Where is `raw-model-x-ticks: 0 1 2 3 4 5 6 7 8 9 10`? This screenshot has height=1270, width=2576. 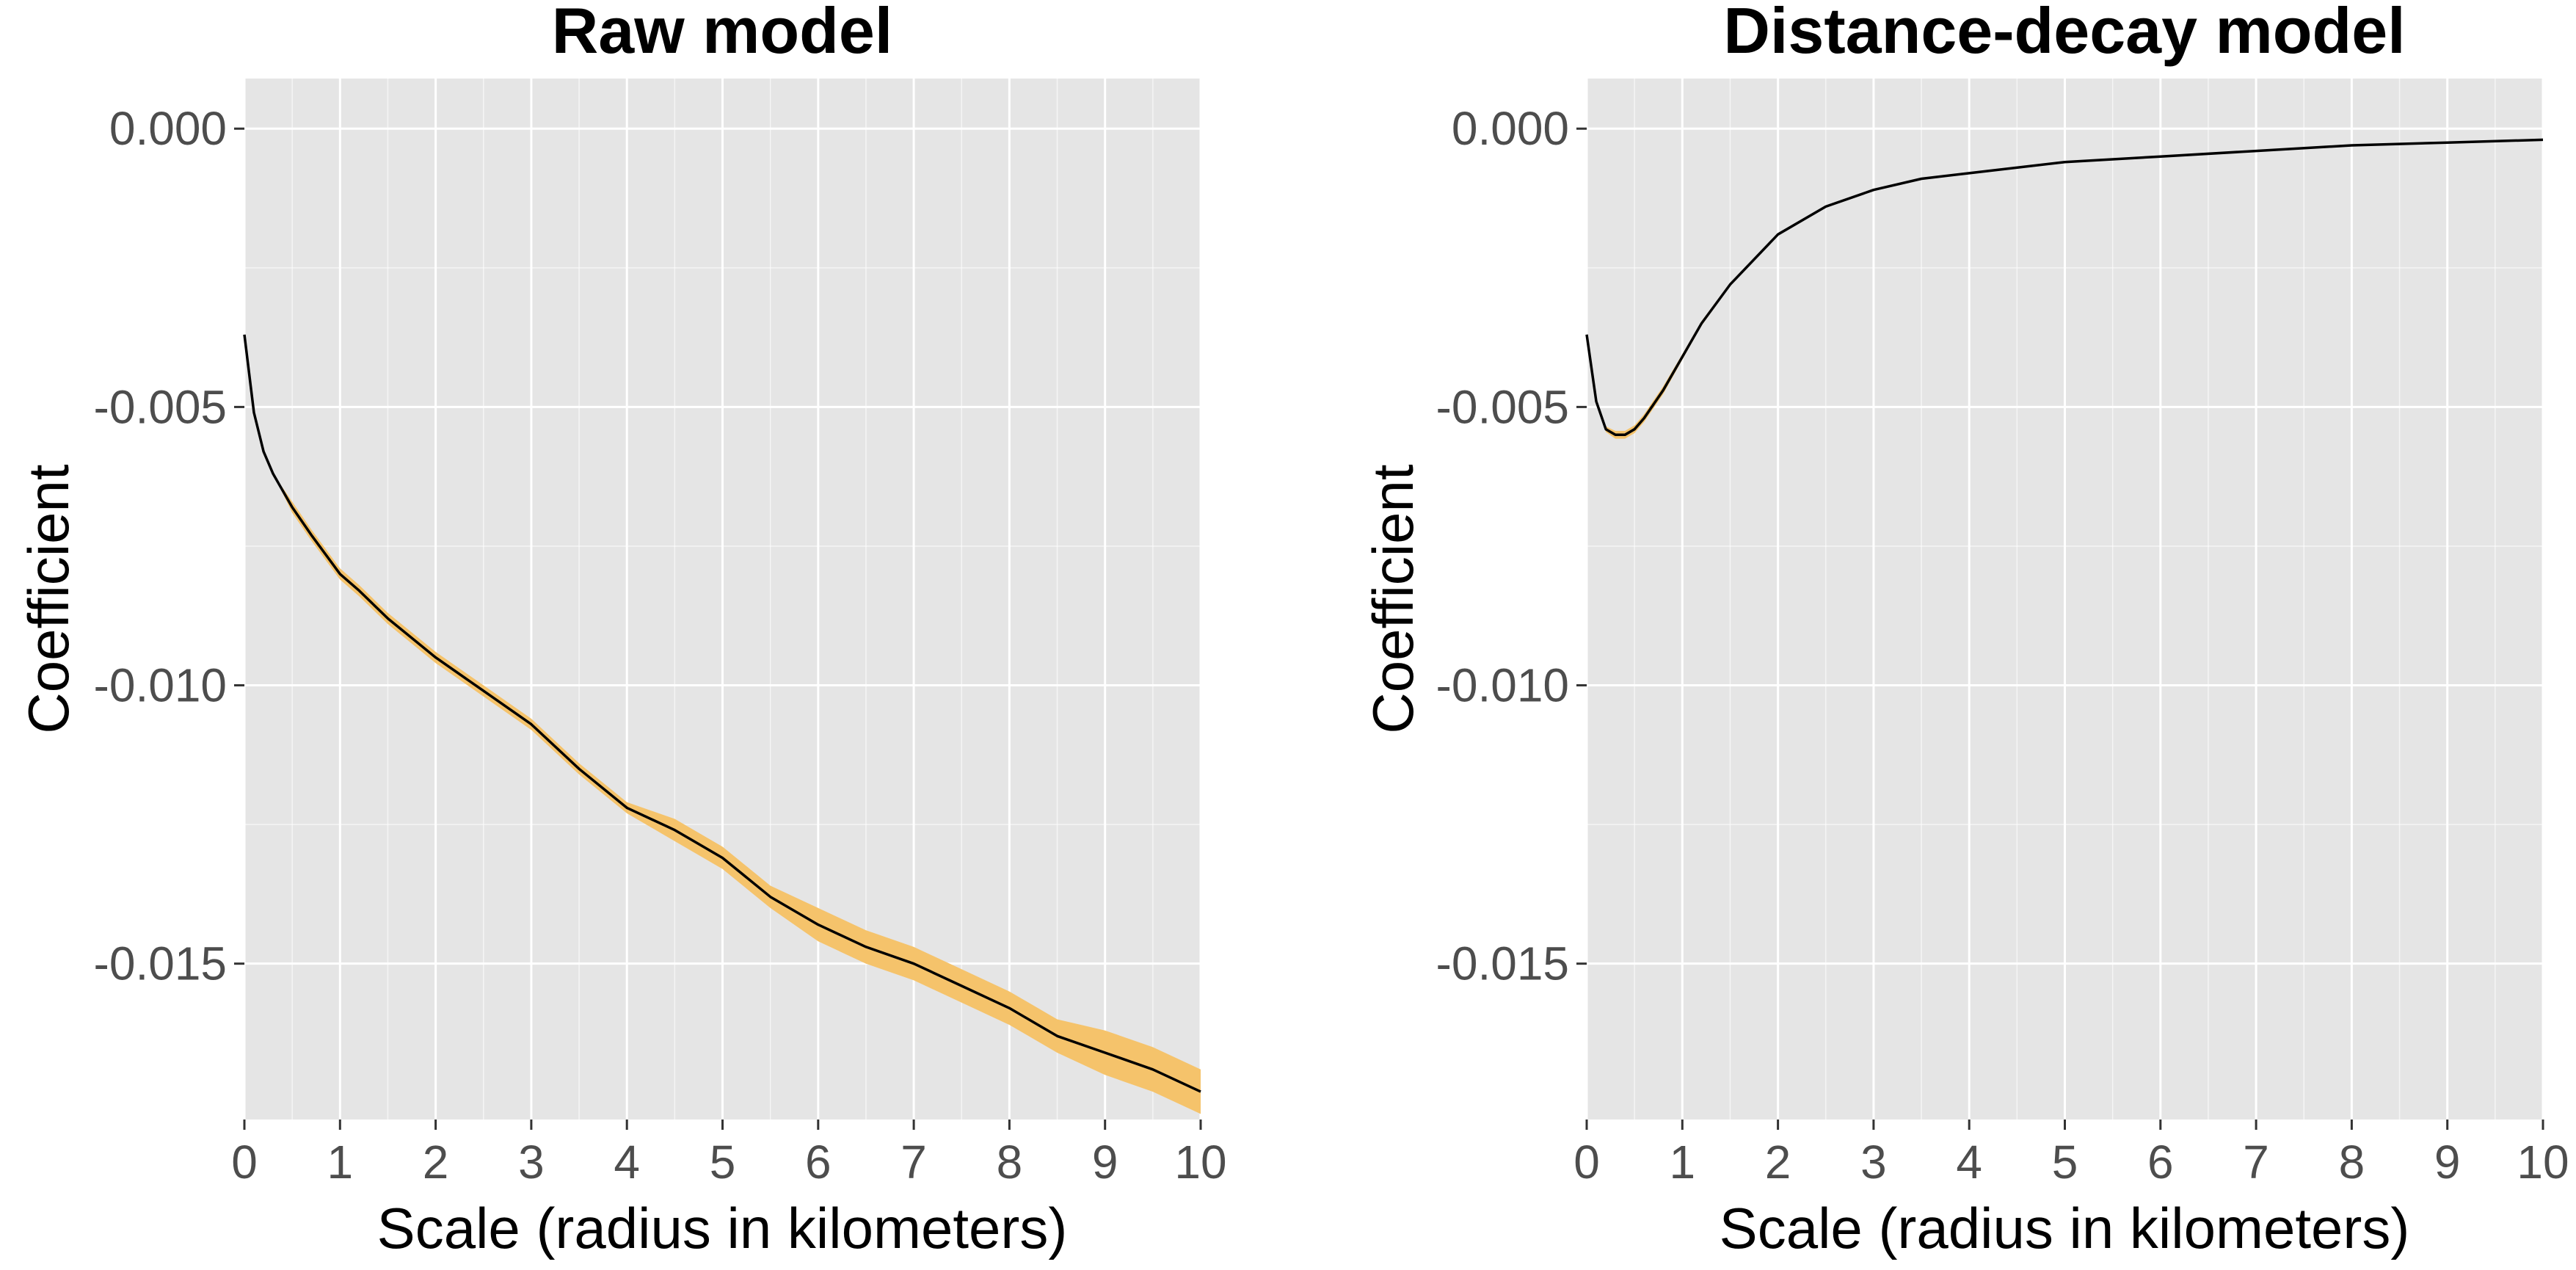
raw-model-x-ticks: 0 1 2 3 4 5 6 7 8 9 10 is located at coordinates (729, 1154).